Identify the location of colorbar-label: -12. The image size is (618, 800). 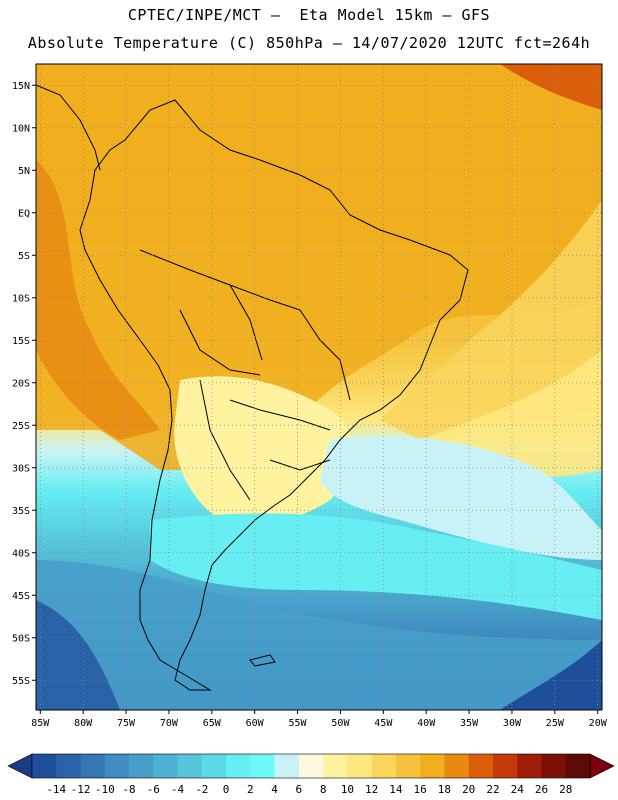
(81, 789).